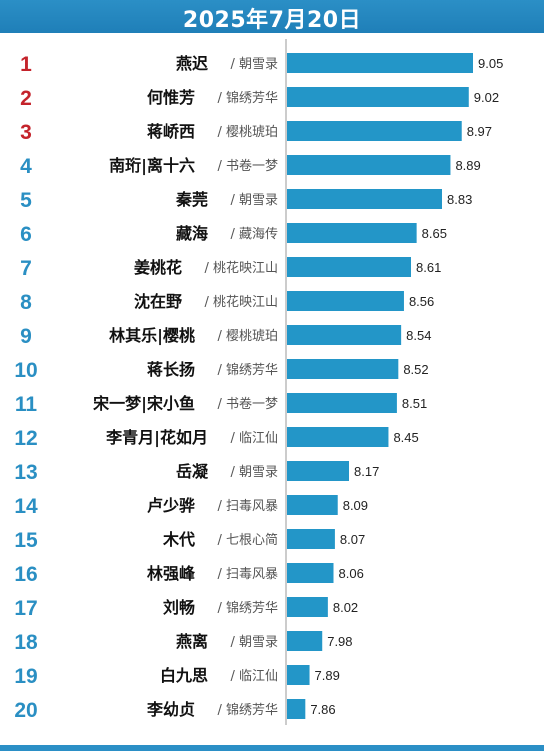 This screenshot has width=544, height=751. I want to click on value-label: 8.83, so click(459, 199).